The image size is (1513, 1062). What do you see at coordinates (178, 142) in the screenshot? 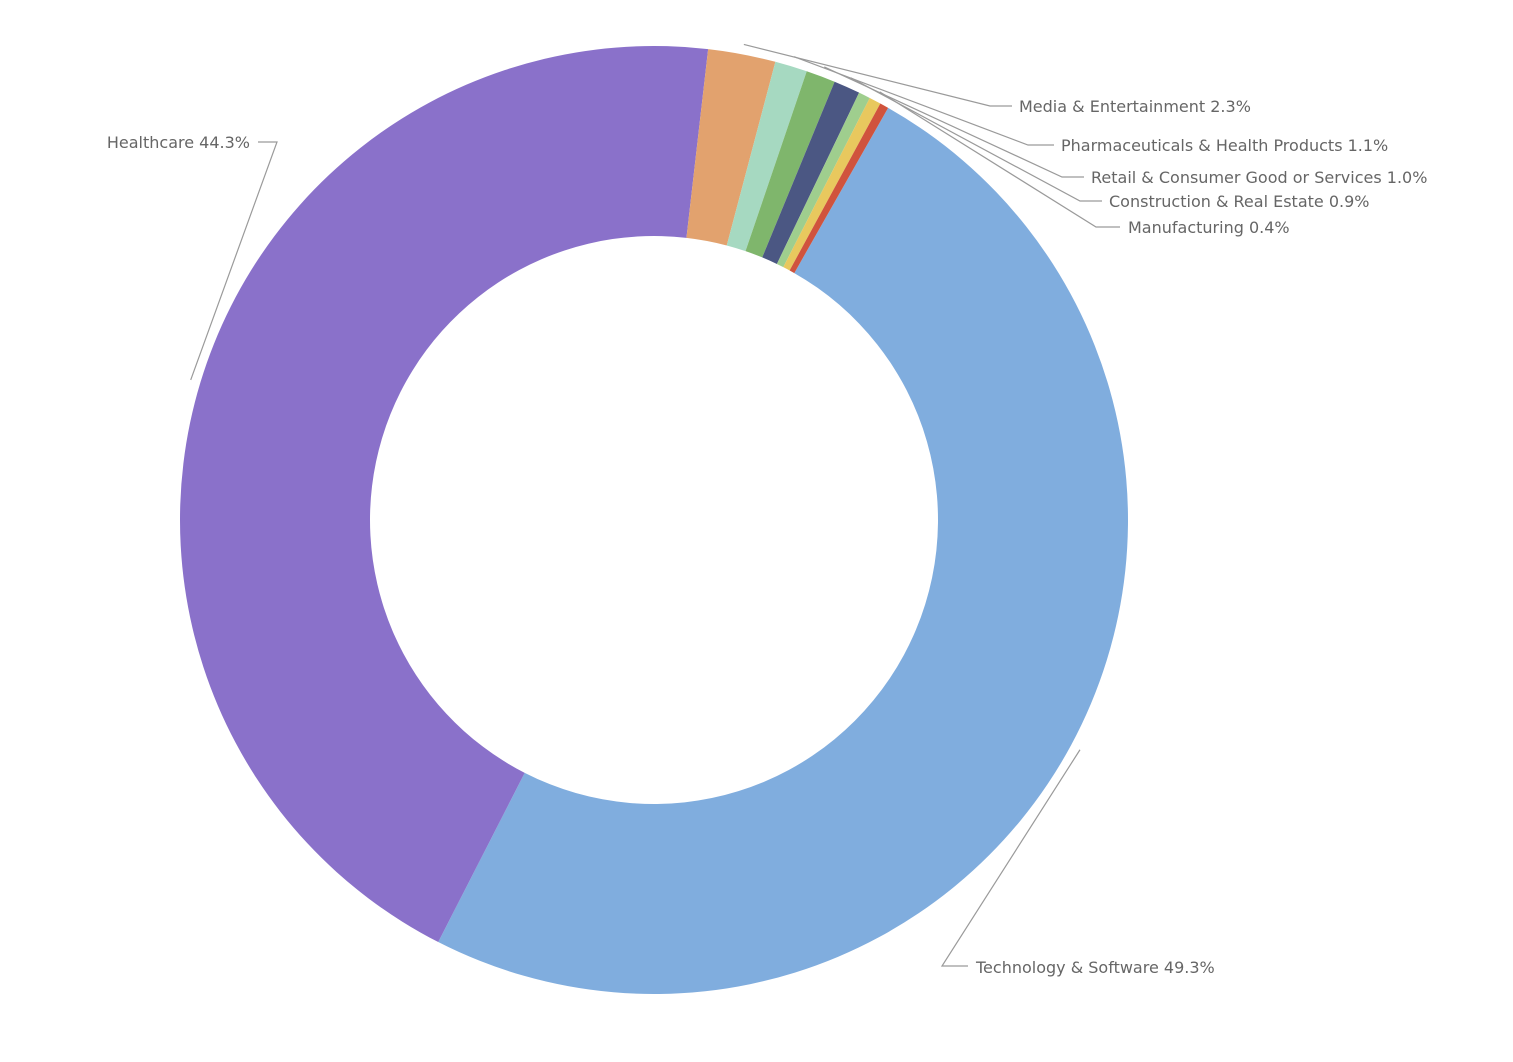
I see `data-label-healthcare: Healthcare 44.3%` at bounding box center [178, 142].